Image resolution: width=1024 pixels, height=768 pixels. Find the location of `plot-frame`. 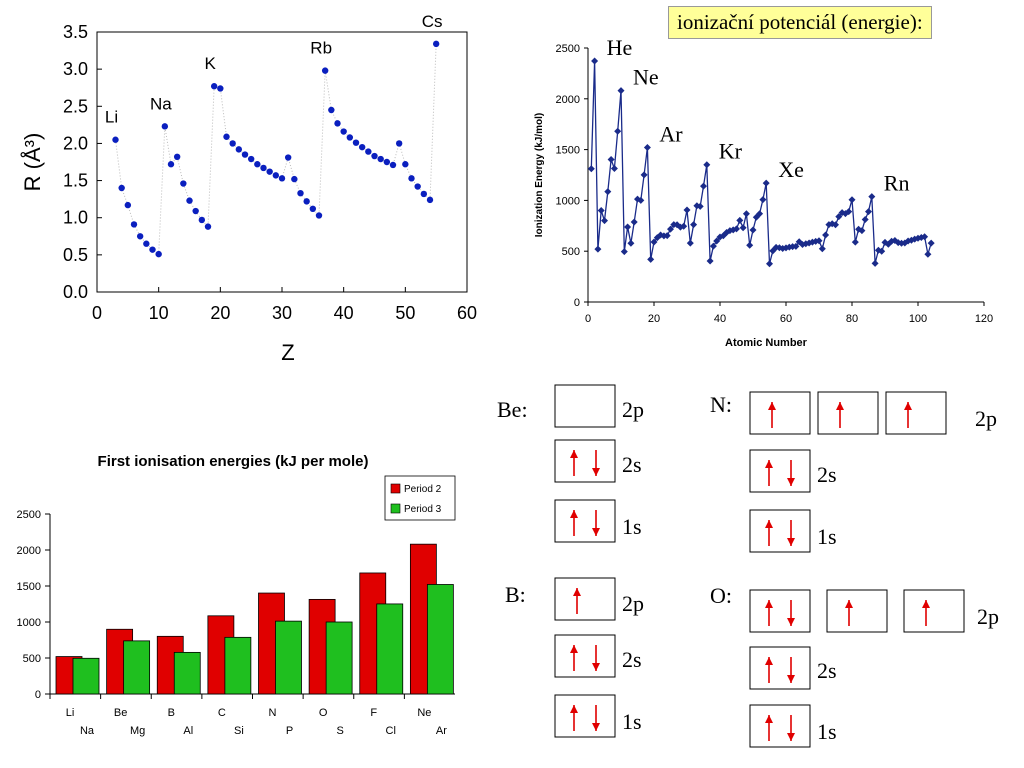

plot-frame is located at coordinates (282, 162).